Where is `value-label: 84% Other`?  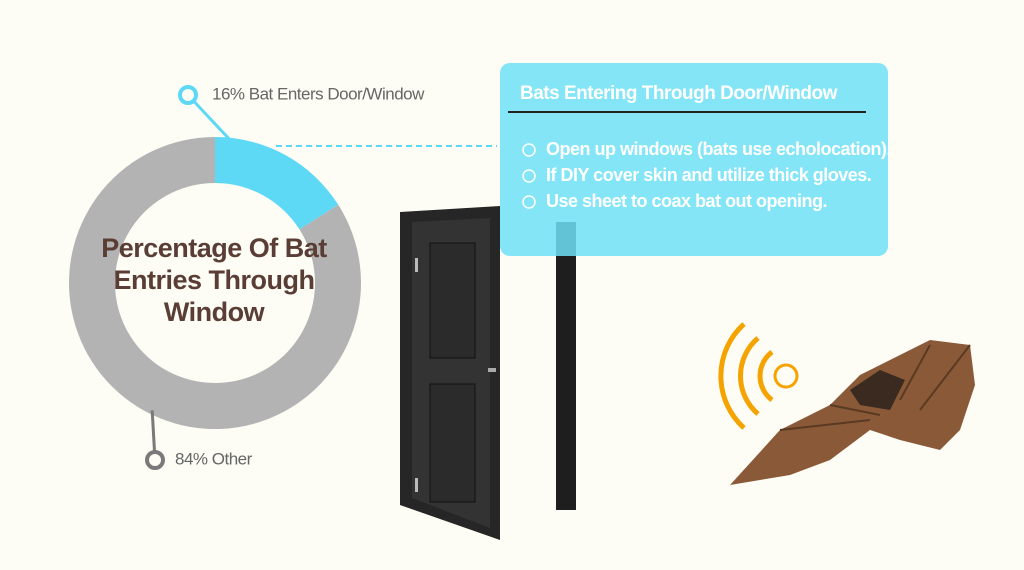 value-label: 84% Other is located at coordinates (214, 458).